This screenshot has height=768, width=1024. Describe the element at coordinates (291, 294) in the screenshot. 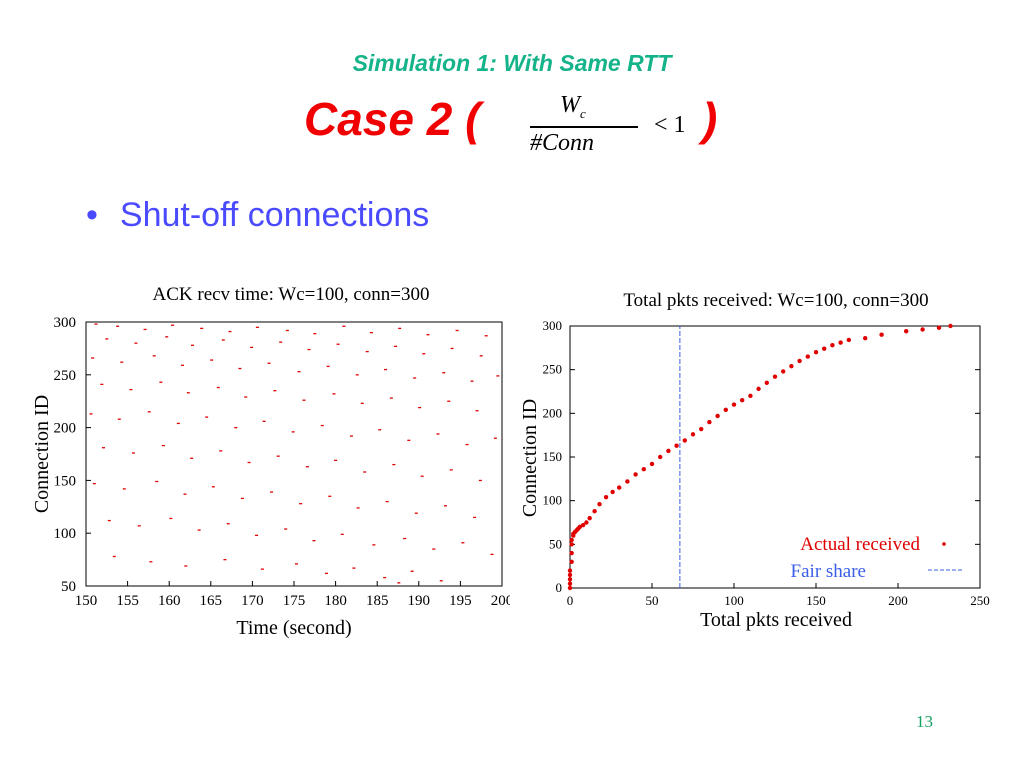

I see `chart1-title: ACK recv time: Wc=100, conn=300` at that location.